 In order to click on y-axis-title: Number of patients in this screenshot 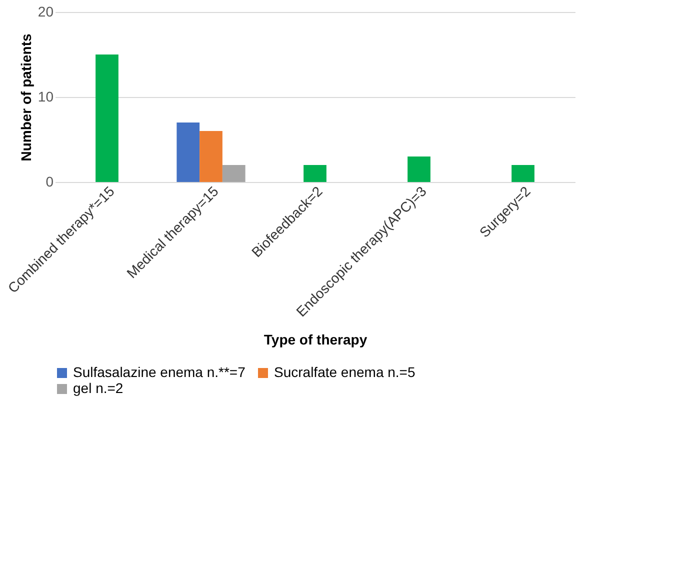, I will do `click(26, 98)`.